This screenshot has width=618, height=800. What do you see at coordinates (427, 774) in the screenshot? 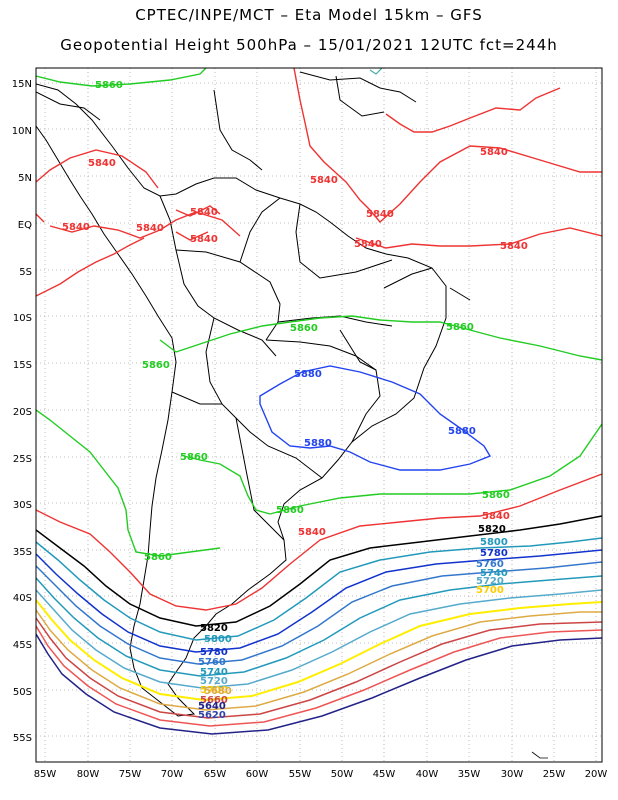
I see `lon-label: 40W` at bounding box center [427, 774].